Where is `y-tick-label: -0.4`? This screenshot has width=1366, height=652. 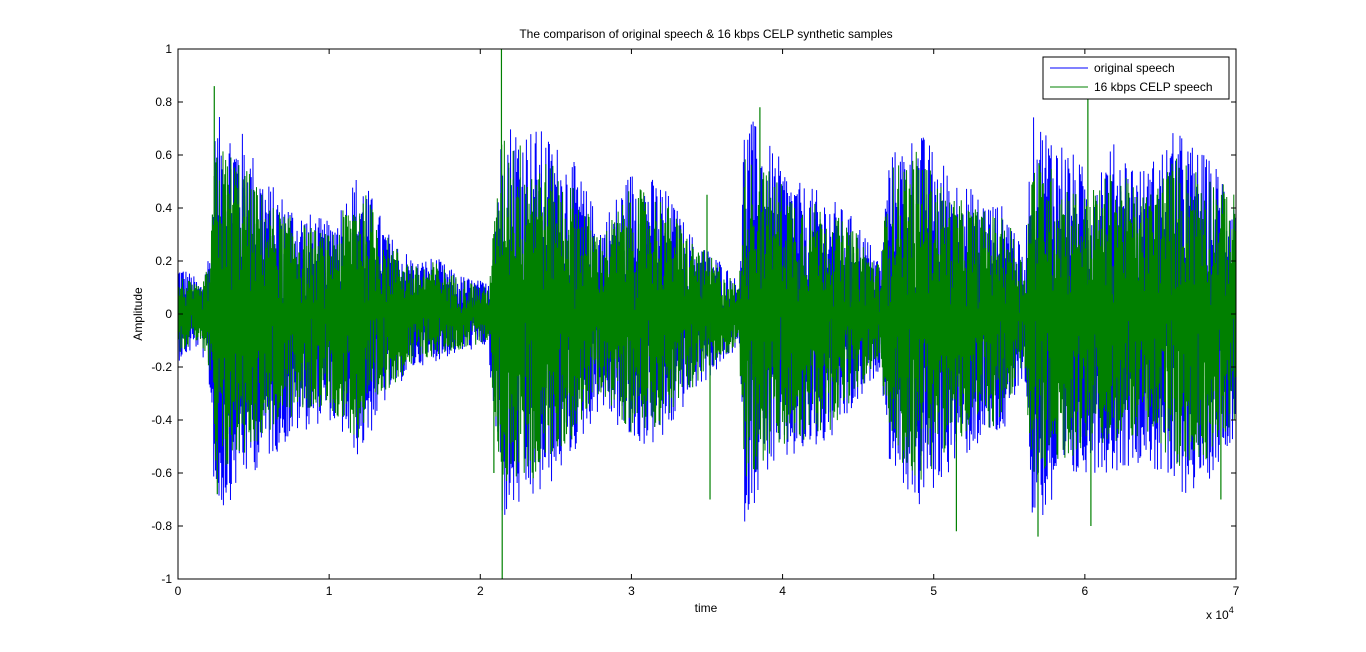
y-tick-label: -0.4 is located at coordinates (161, 420).